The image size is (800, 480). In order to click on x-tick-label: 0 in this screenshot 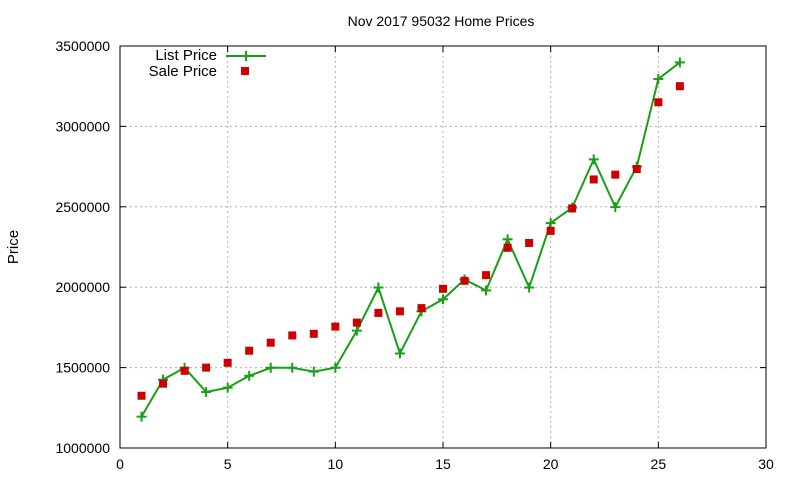, I will do `click(120, 464)`.